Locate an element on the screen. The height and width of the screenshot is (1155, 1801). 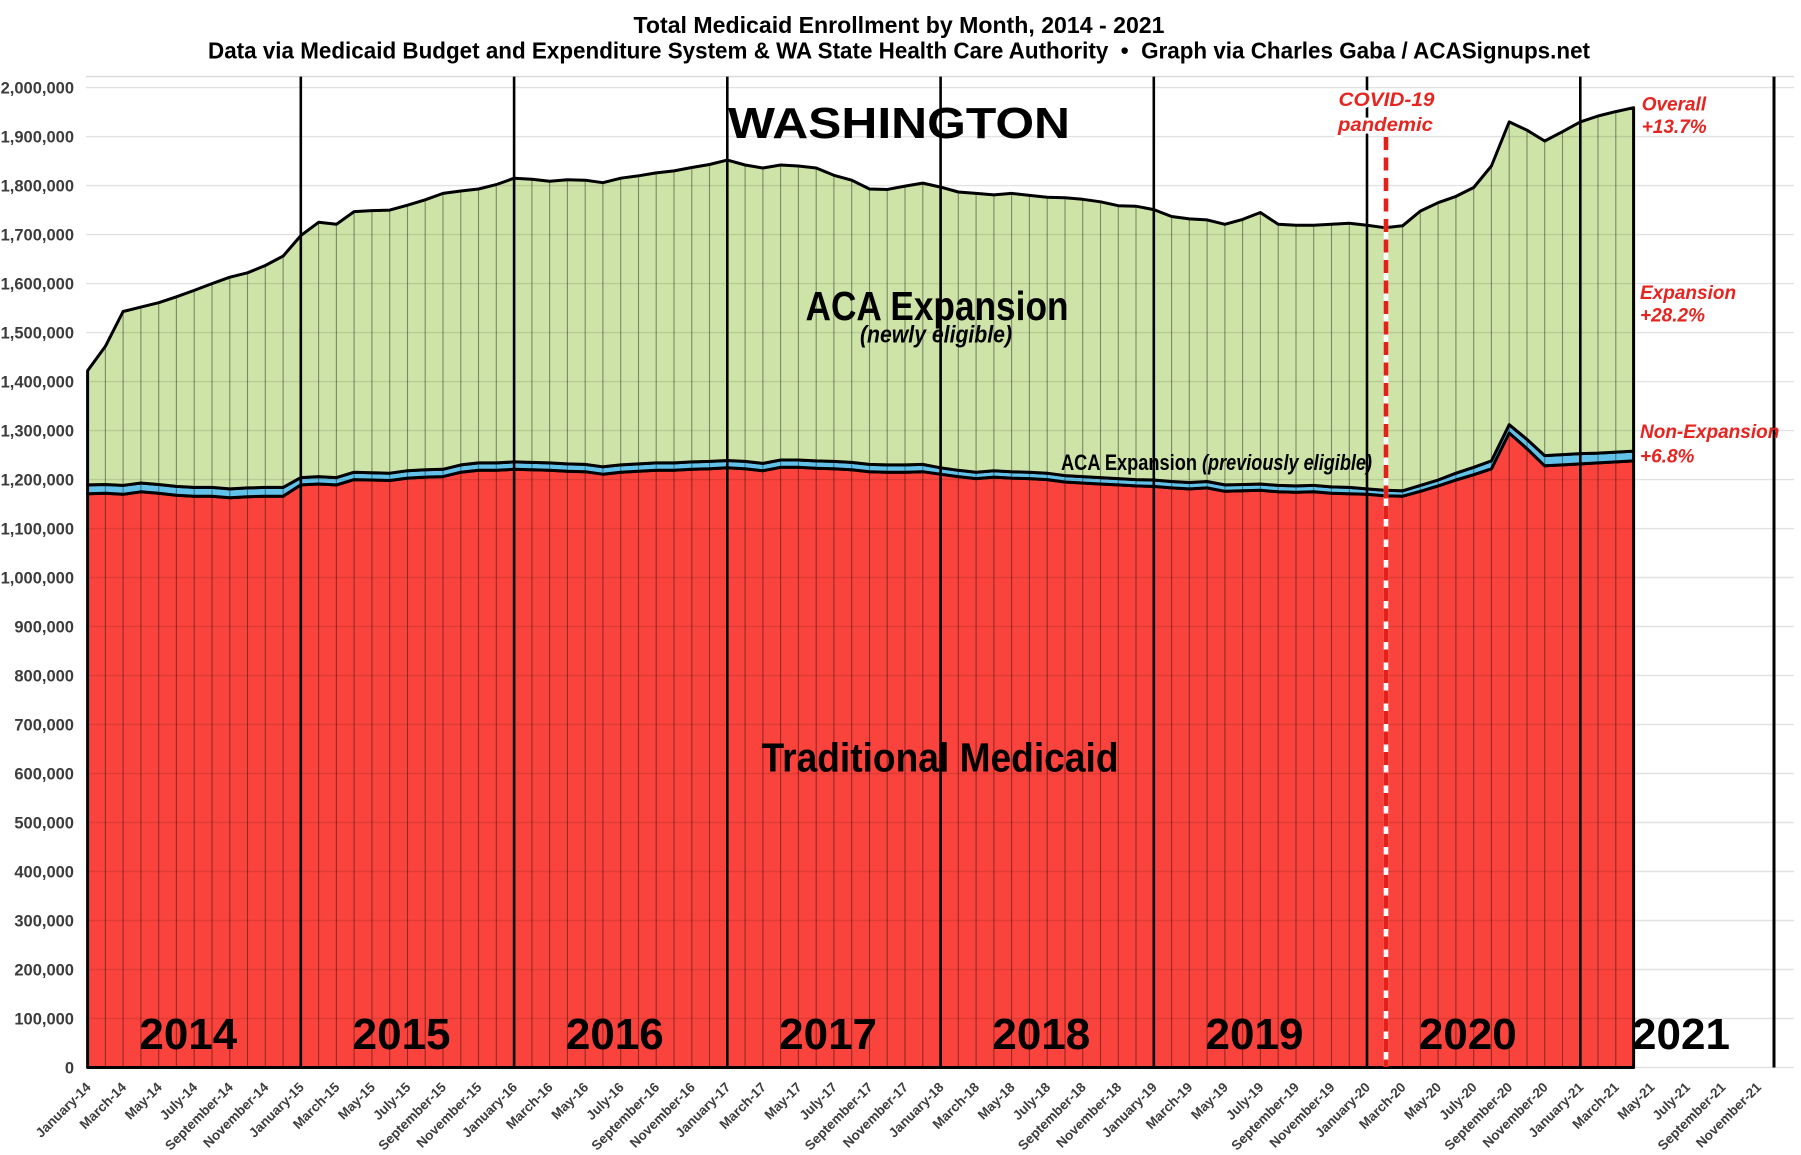
svg-text: 1,400,000 is located at coordinates (37, 382).